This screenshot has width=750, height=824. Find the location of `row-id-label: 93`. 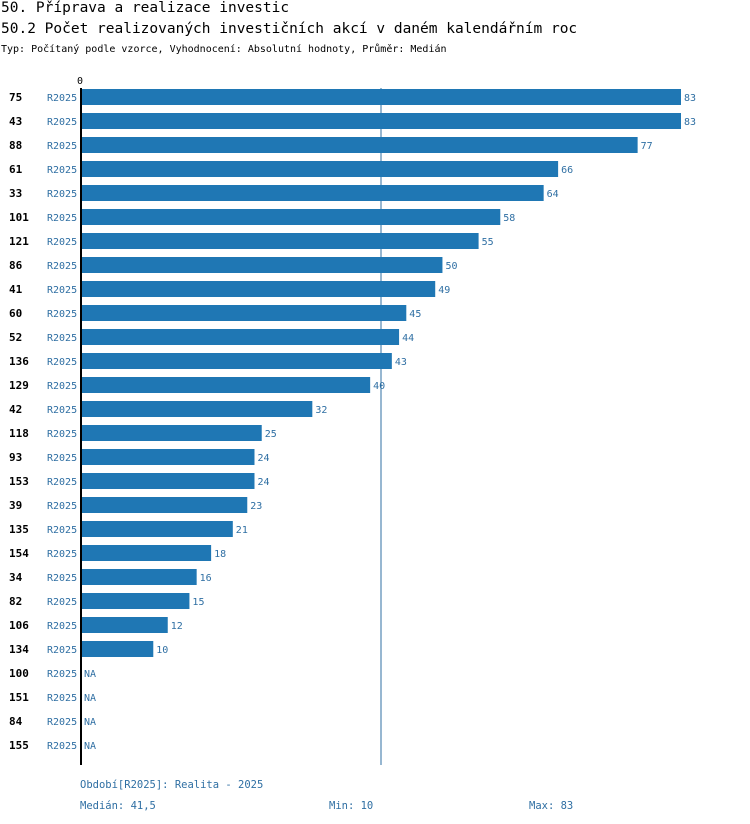

row-id-label: 93 is located at coordinates (15, 457).